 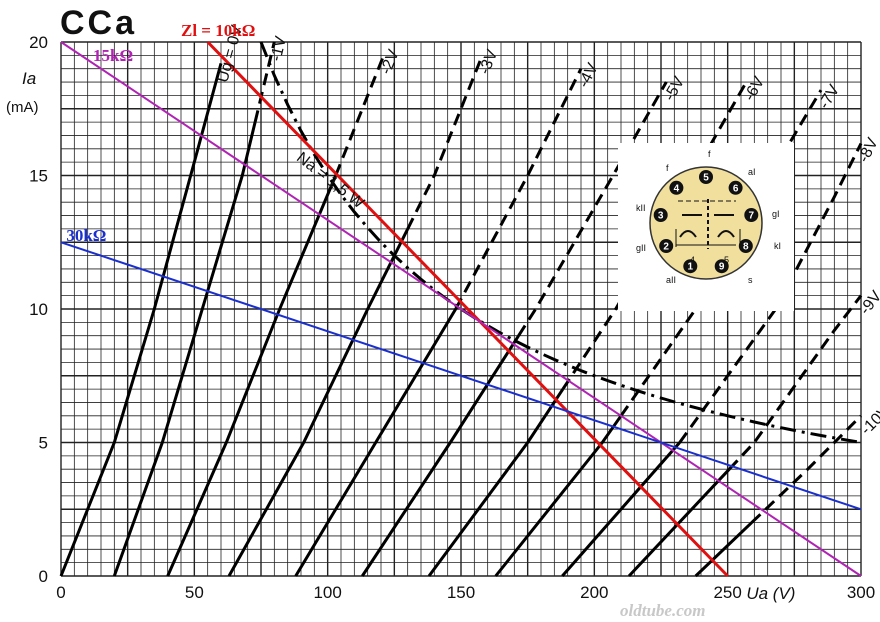 I want to click on y-tick-label: 20, so click(x=38, y=42).